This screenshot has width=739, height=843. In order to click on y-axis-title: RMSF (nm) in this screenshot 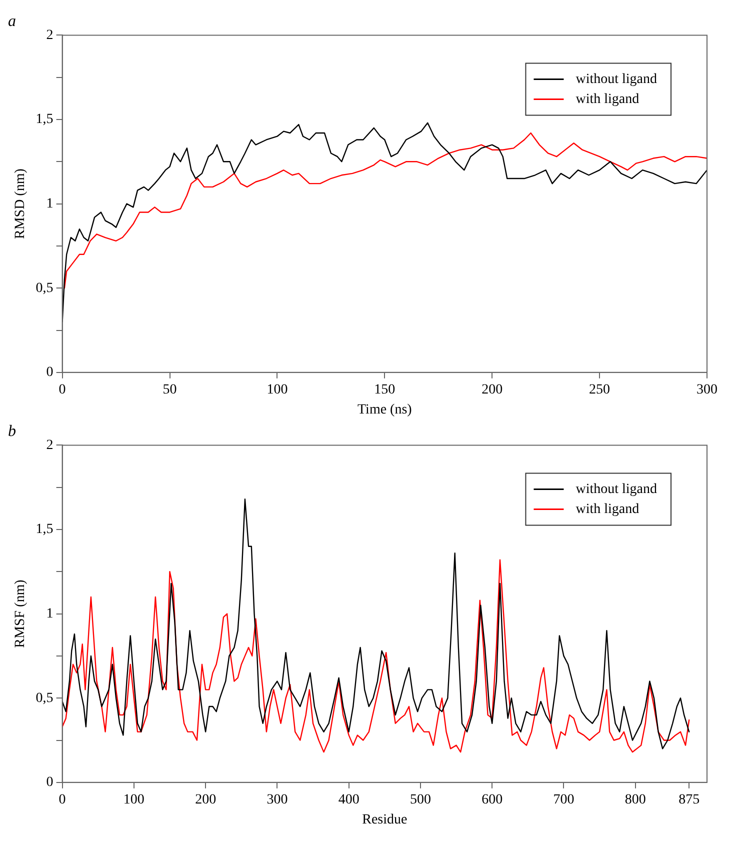, I will do `click(20, 613)`.